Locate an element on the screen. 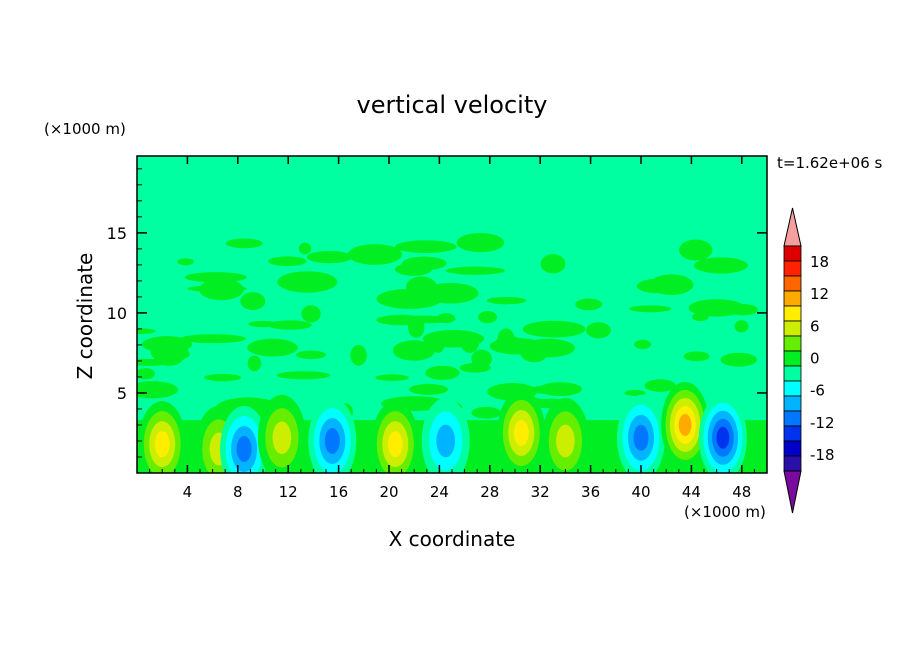 Image resolution: width=904 pixels, height=654 pixels. colorbar-tick-label: 12 is located at coordinates (819, 294).